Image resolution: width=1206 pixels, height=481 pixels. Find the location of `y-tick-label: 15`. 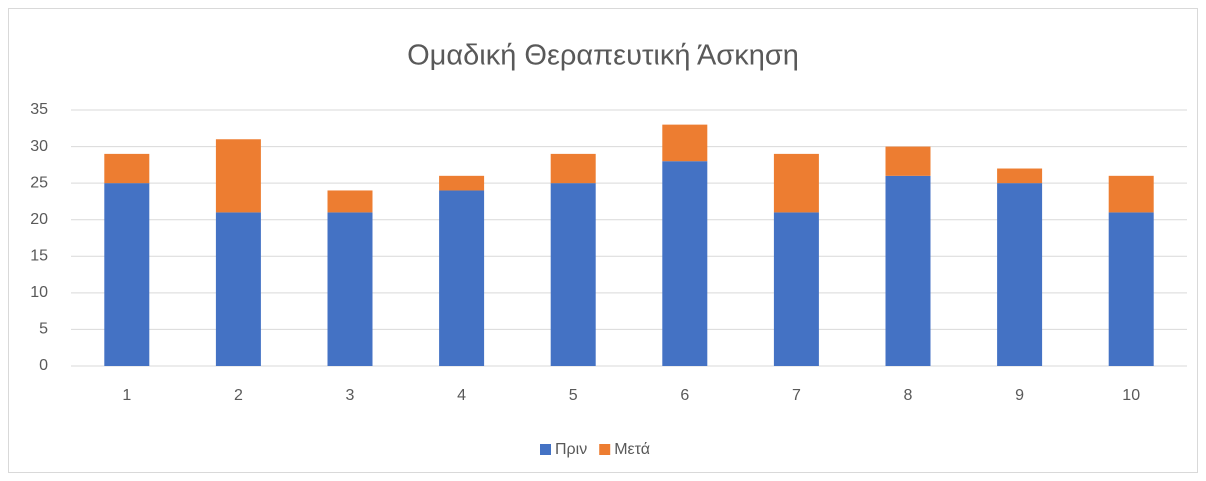

y-tick-label: 15 is located at coordinates (39, 256).